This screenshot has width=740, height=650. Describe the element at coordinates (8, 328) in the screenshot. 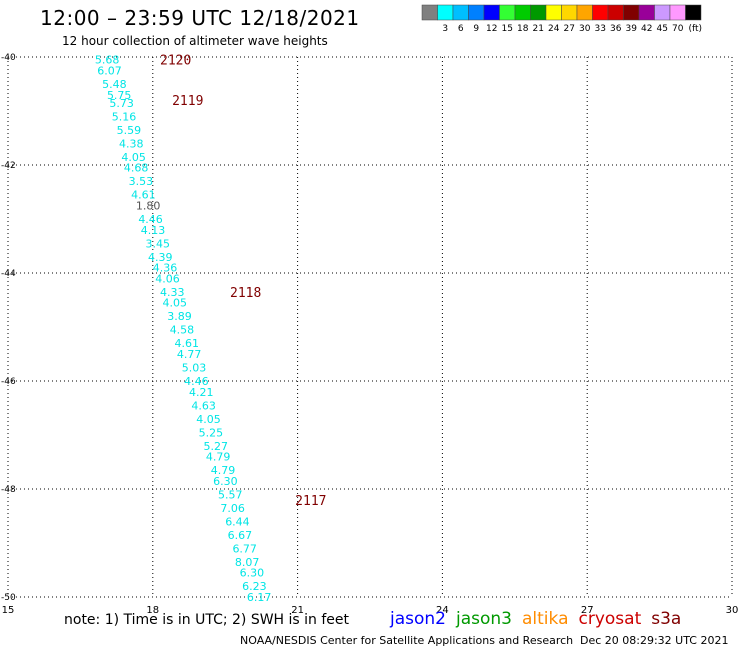

I see `y-axis-ticks: -40 -42 -44 -46 -48 -50` at that location.